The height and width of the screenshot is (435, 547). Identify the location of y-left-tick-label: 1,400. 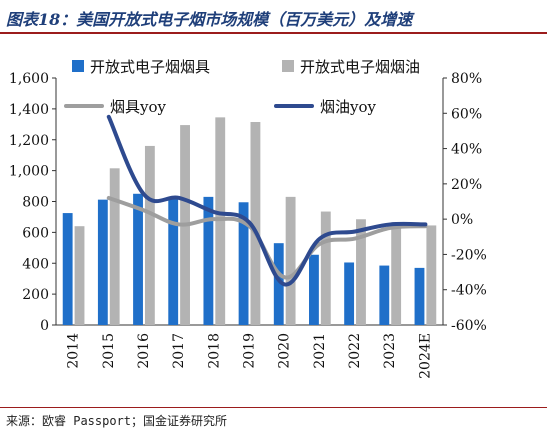
(29, 110).